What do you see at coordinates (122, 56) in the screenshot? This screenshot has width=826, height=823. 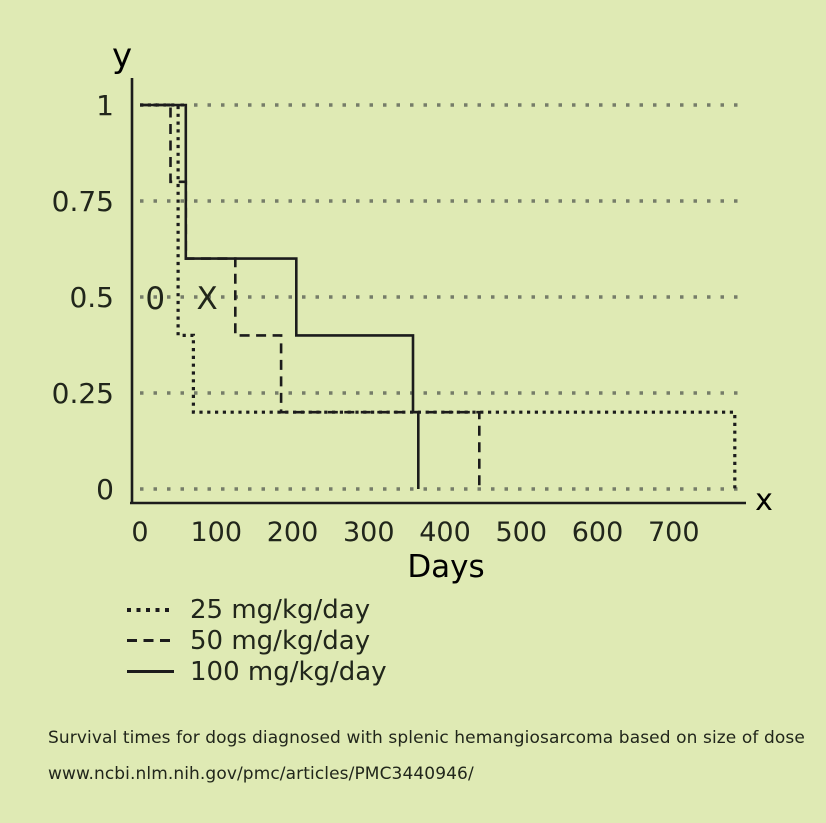 I see `y-axis-letter: y` at bounding box center [122, 56].